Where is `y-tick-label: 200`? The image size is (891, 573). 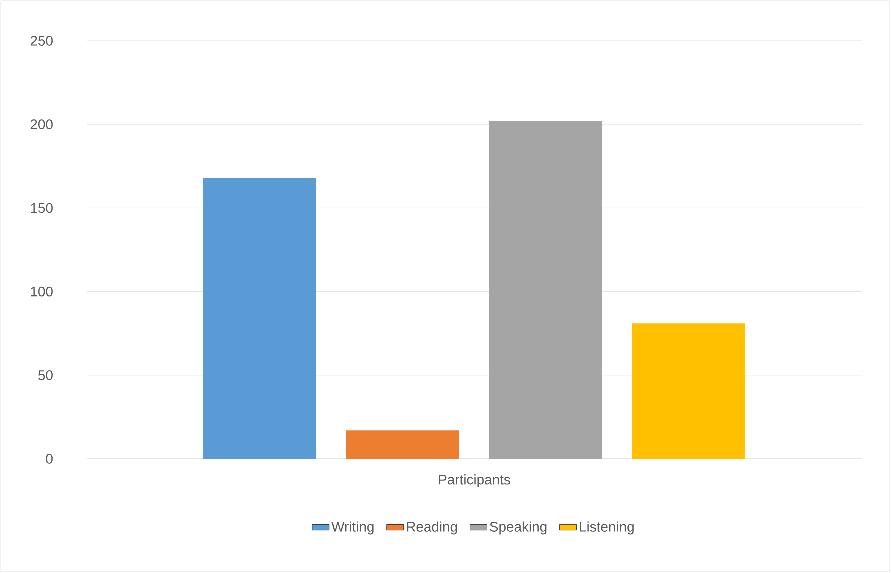 y-tick-label: 200 is located at coordinates (41, 125).